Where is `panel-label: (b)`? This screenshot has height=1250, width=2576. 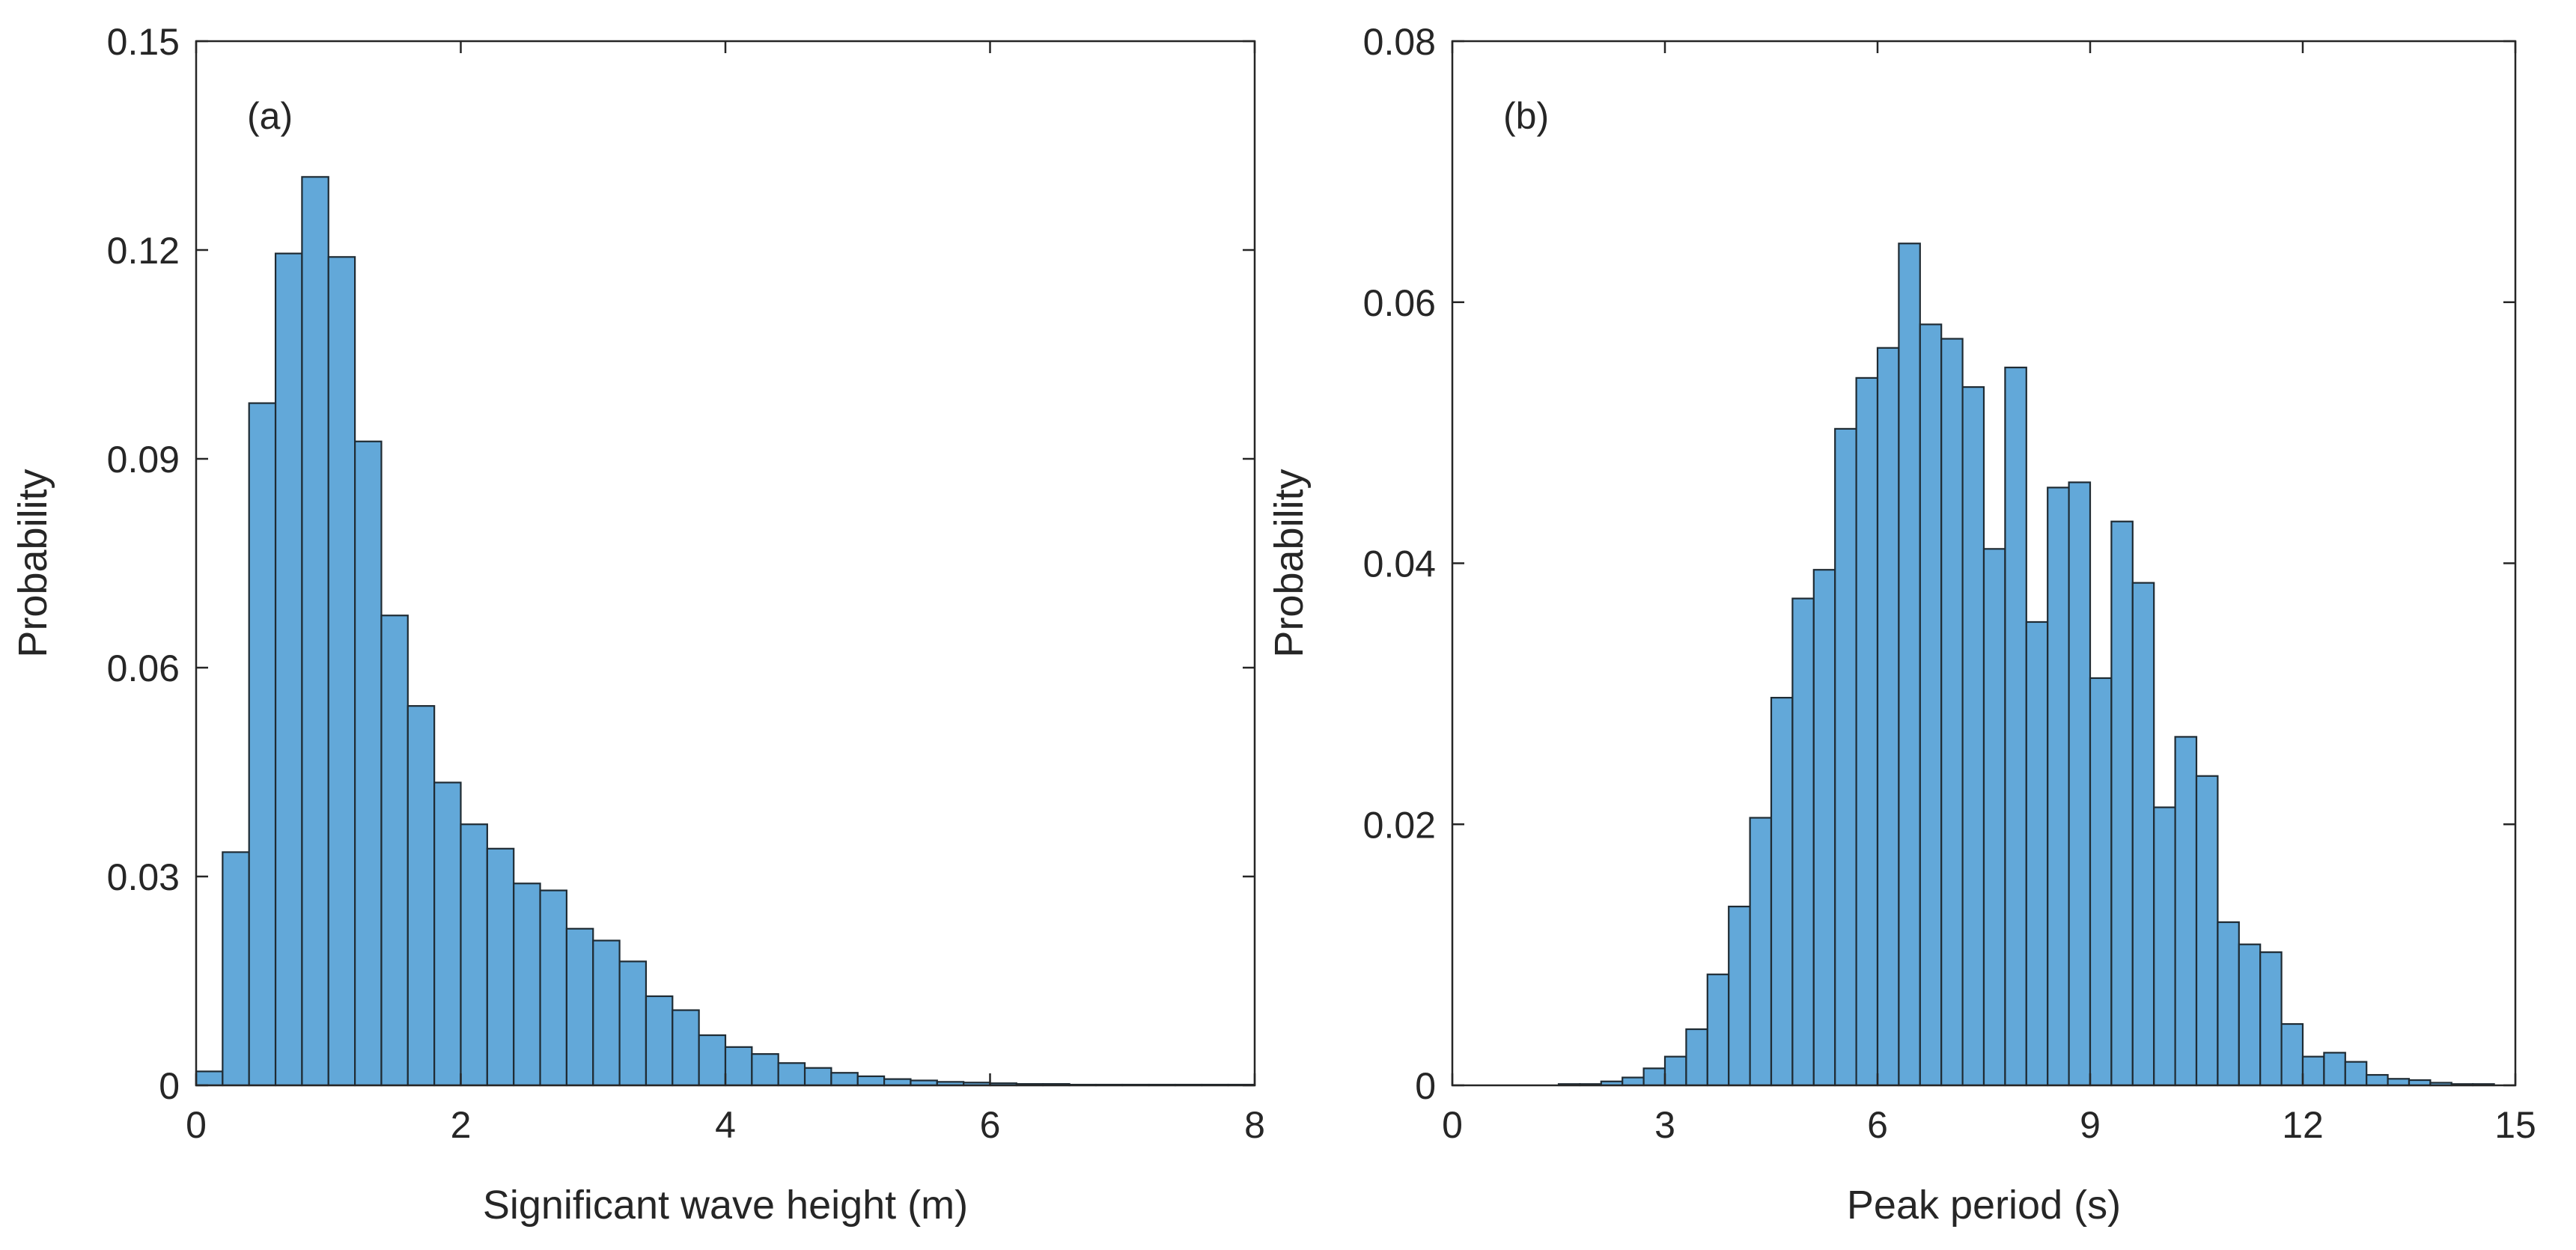
panel-label: (b) is located at coordinates (1526, 116).